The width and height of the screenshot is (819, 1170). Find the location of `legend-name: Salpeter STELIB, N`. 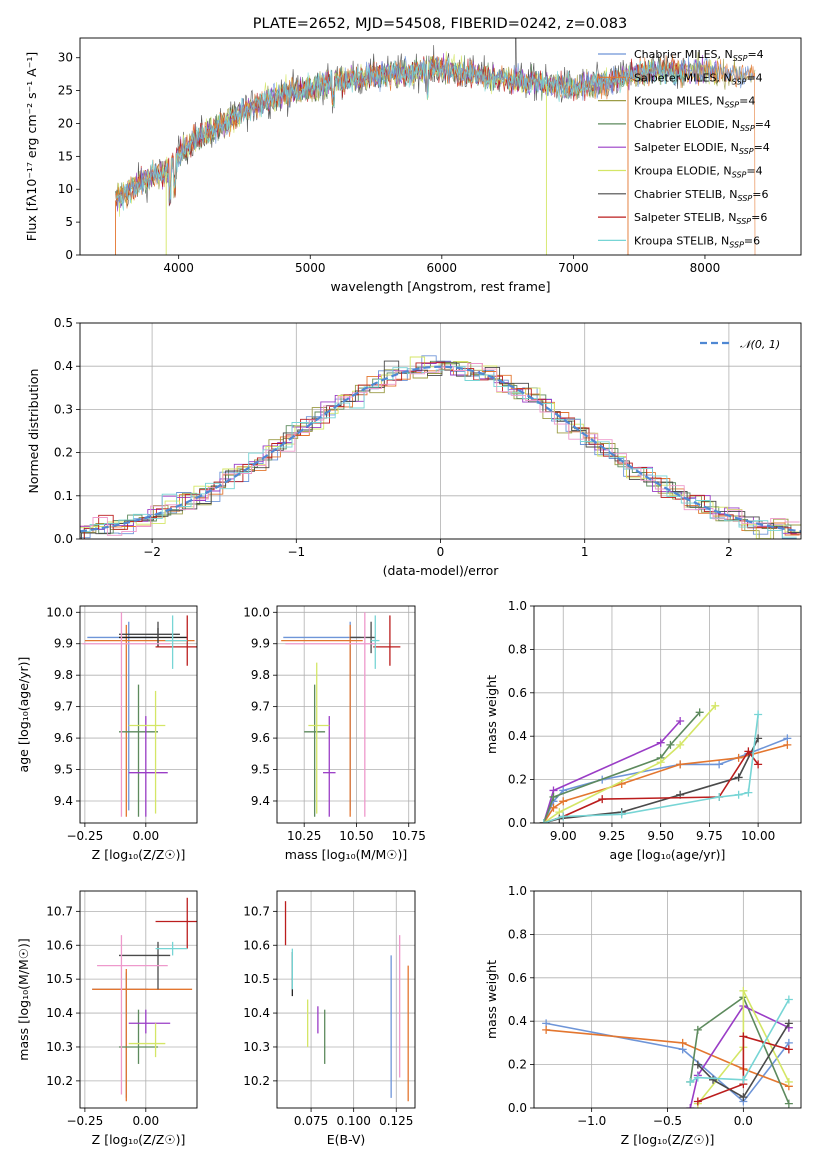

legend-name: Salpeter STELIB, N is located at coordinates (685, 217).